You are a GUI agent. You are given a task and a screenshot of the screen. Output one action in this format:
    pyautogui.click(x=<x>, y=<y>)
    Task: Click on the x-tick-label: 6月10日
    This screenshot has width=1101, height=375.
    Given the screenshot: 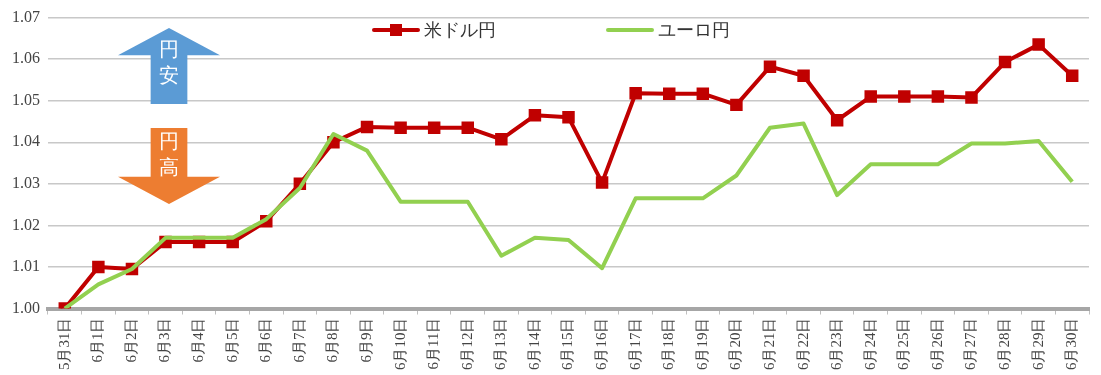 What is the action you would take?
    pyautogui.click(x=399, y=343)
    